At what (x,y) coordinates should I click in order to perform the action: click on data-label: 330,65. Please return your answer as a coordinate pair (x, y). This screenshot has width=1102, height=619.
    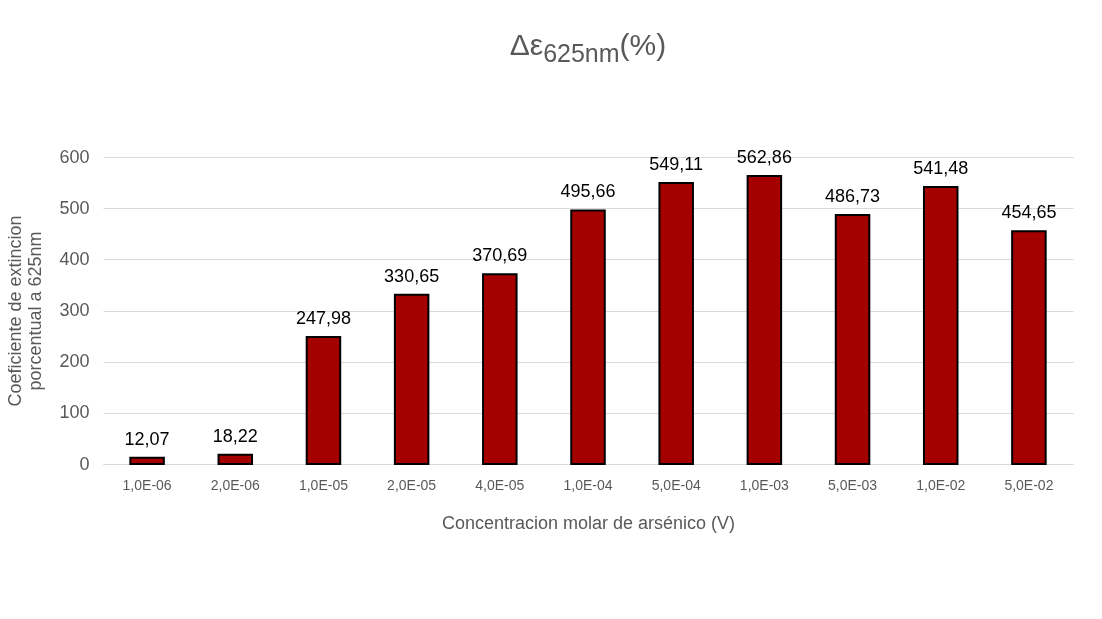
    Looking at the image, I should click on (412, 275).